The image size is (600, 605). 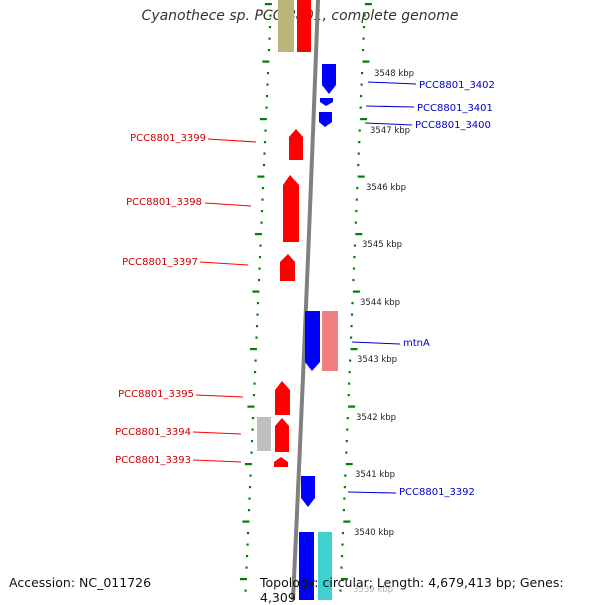 What do you see at coordinates (164, 202) in the screenshot?
I see `gene-label-pcc8801-3398: PCC8801_3398` at bounding box center [164, 202].